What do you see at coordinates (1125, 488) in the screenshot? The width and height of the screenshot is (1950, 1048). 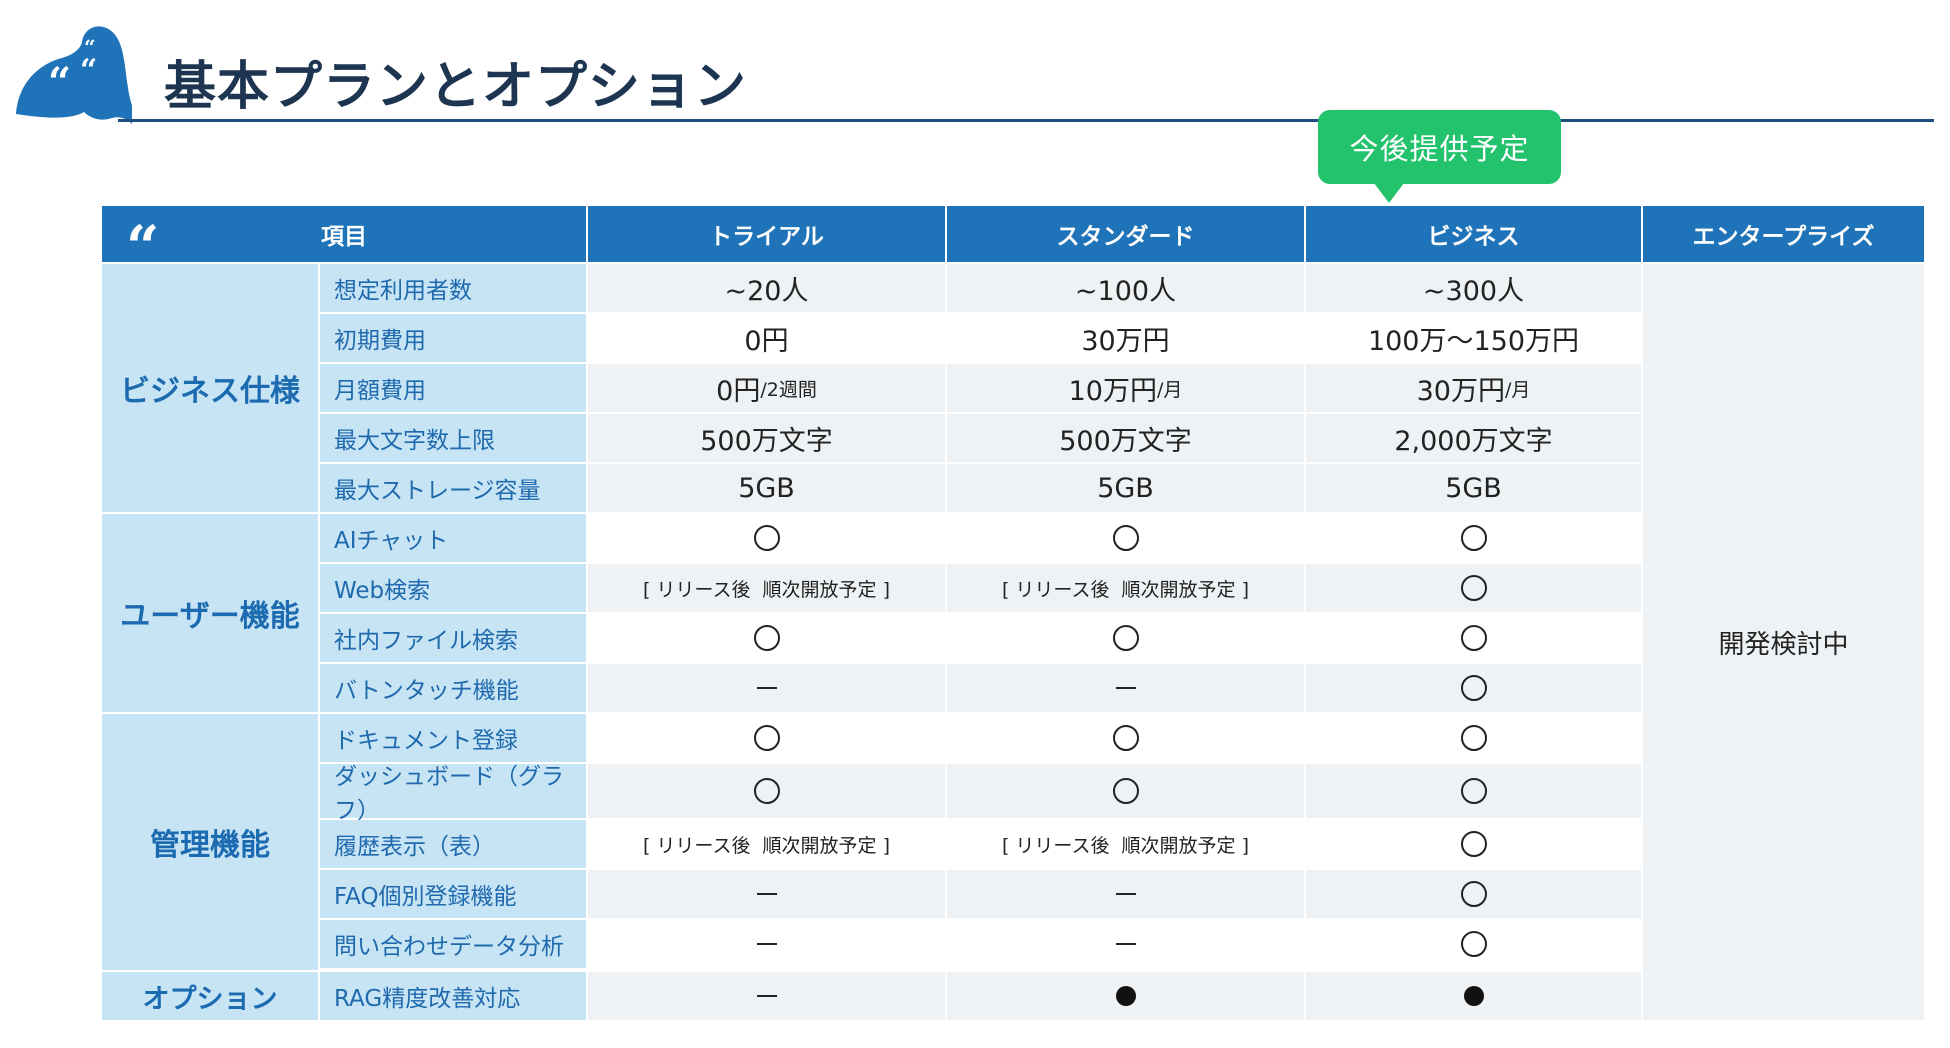 I see `value-standard: 5GB` at bounding box center [1125, 488].